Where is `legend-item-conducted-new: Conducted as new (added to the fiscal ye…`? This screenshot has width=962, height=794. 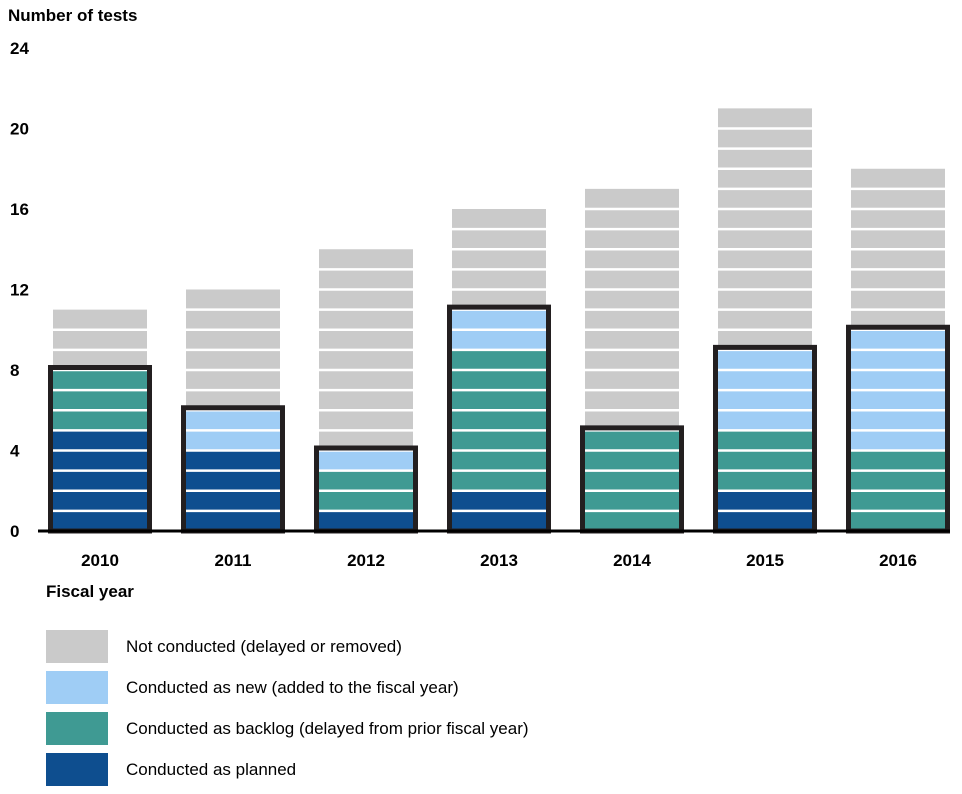
legend-item-conducted-new: Conducted as new (added to the fiscal ye… is located at coordinates (287, 687).